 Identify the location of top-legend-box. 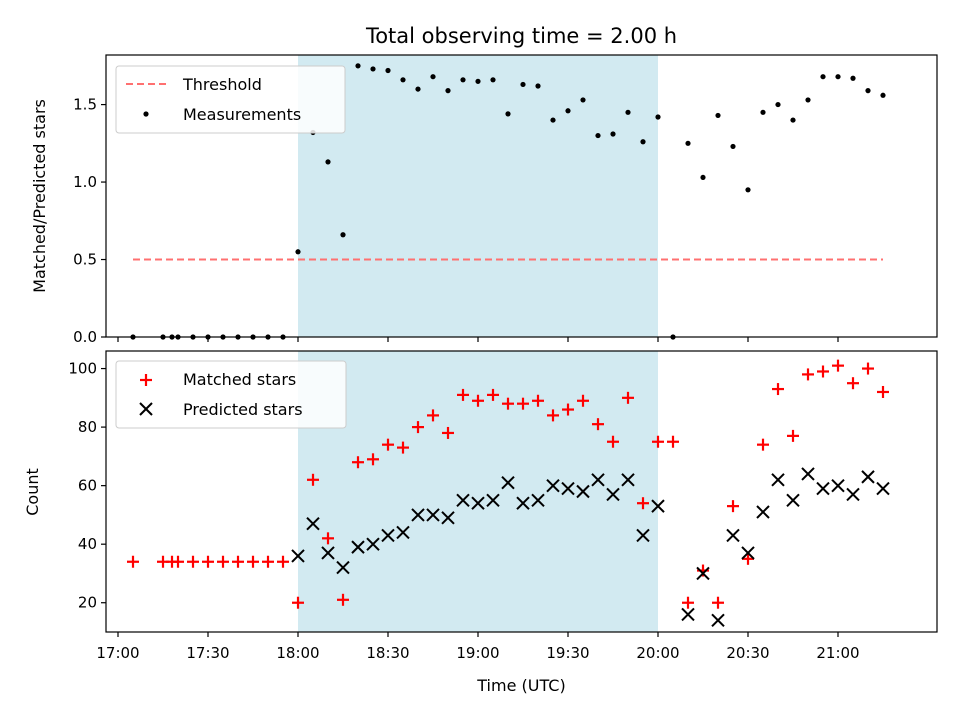
(230, 99).